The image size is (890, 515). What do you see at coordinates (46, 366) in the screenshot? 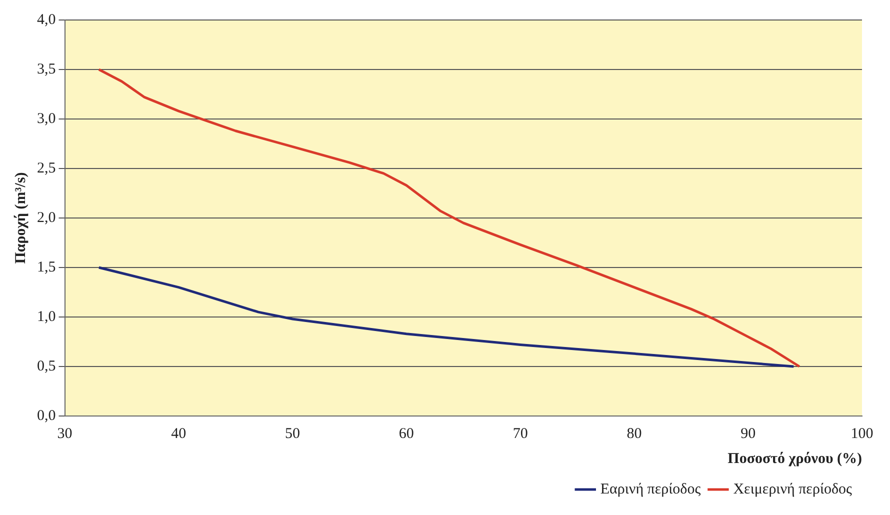
I see `y-tick-label: 0,5` at bounding box center [46, 366].